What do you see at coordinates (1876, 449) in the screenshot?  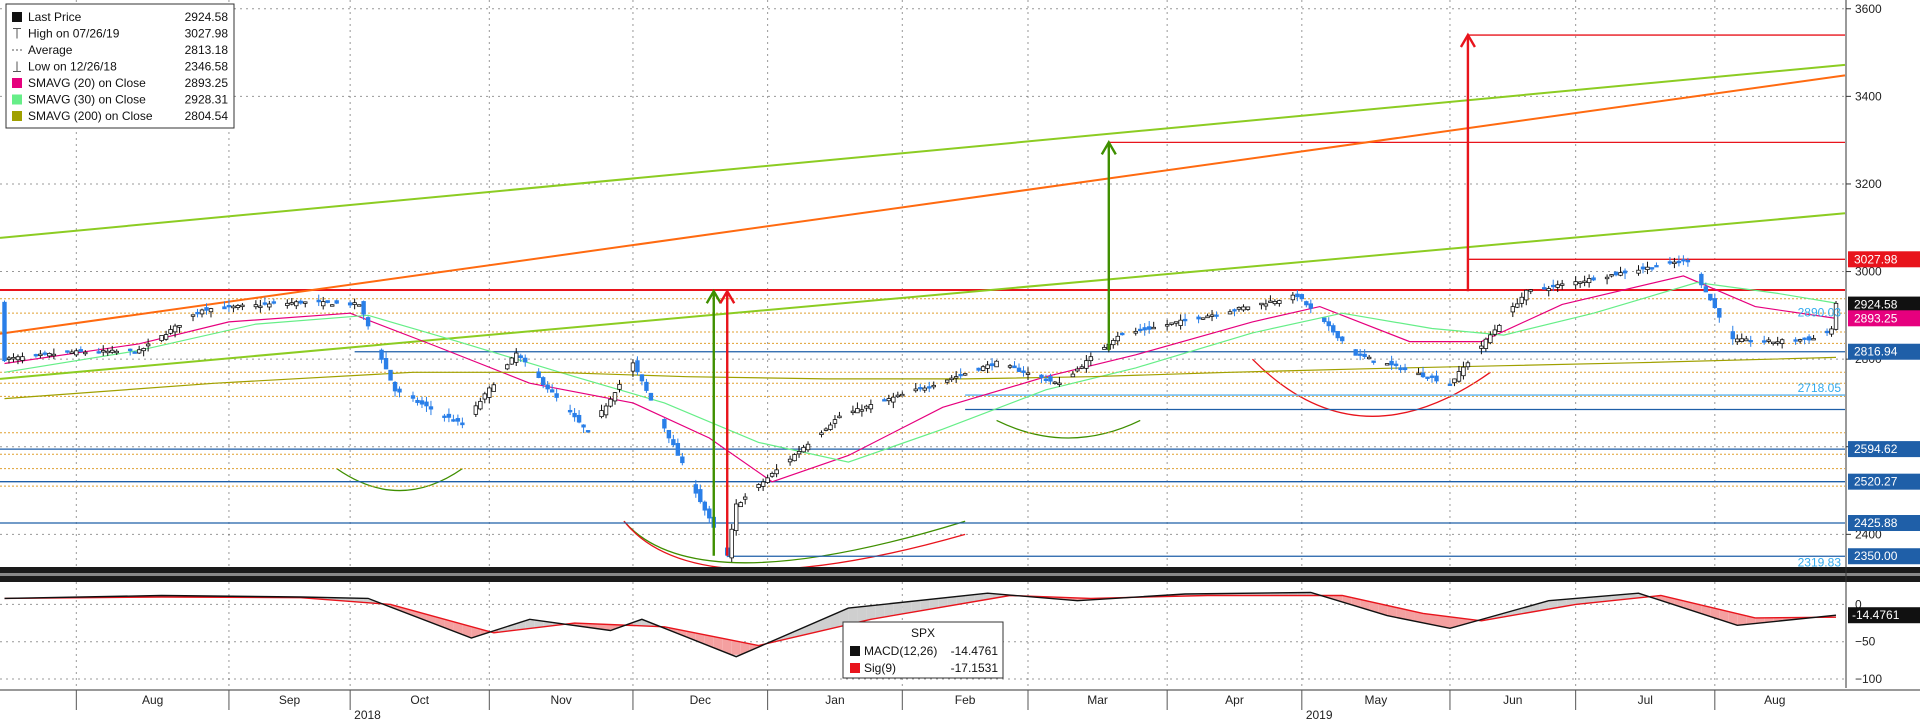 I see `price-tag-label: 2594.62` at bounding box center [1876, 449].